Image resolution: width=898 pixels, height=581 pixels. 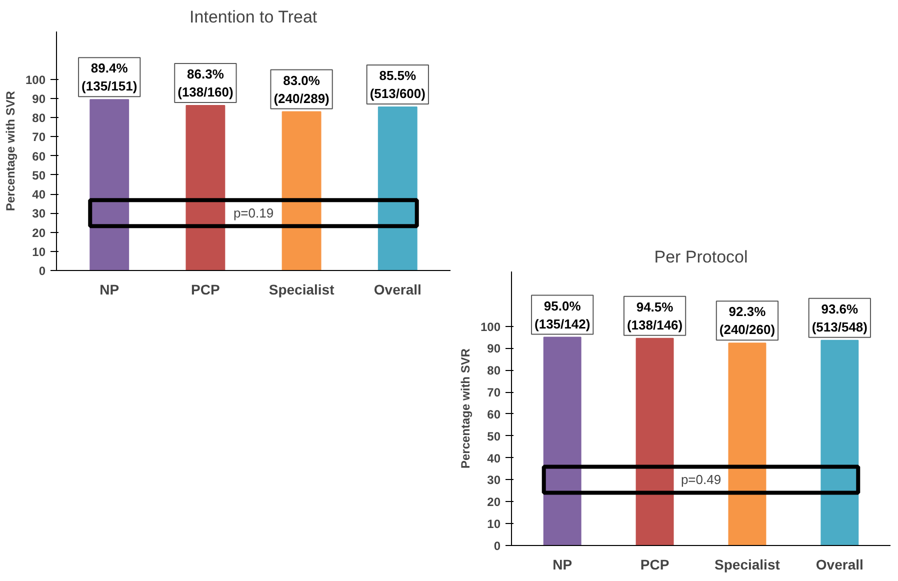 I want to click on data-label: 94.5% (138/146), so click(x=654, y=315).